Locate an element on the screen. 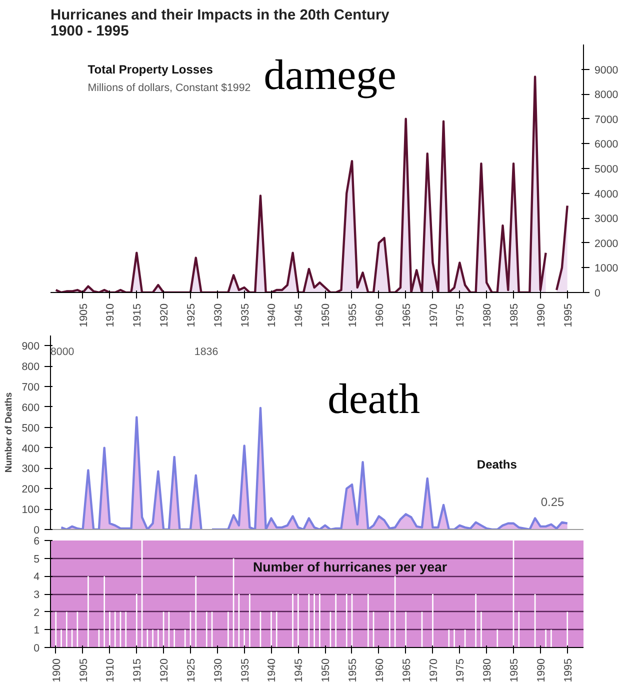 Image resolution: width=628 pixels, height=693 pixels. y-axis-title: Number of Deaths is located at coordinates (9, 432).